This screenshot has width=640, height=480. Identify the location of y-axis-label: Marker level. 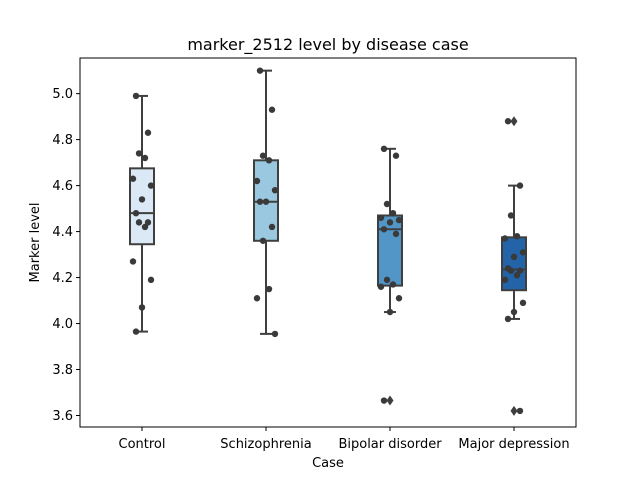
(35, 243).